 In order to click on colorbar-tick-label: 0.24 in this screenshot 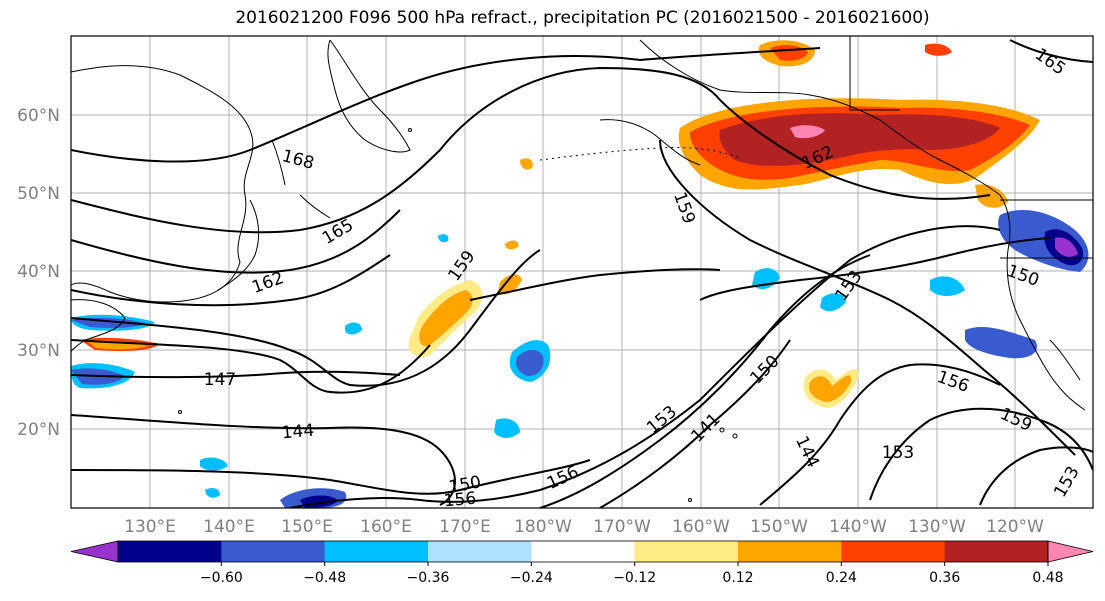, I will do `click(841, 578)`.